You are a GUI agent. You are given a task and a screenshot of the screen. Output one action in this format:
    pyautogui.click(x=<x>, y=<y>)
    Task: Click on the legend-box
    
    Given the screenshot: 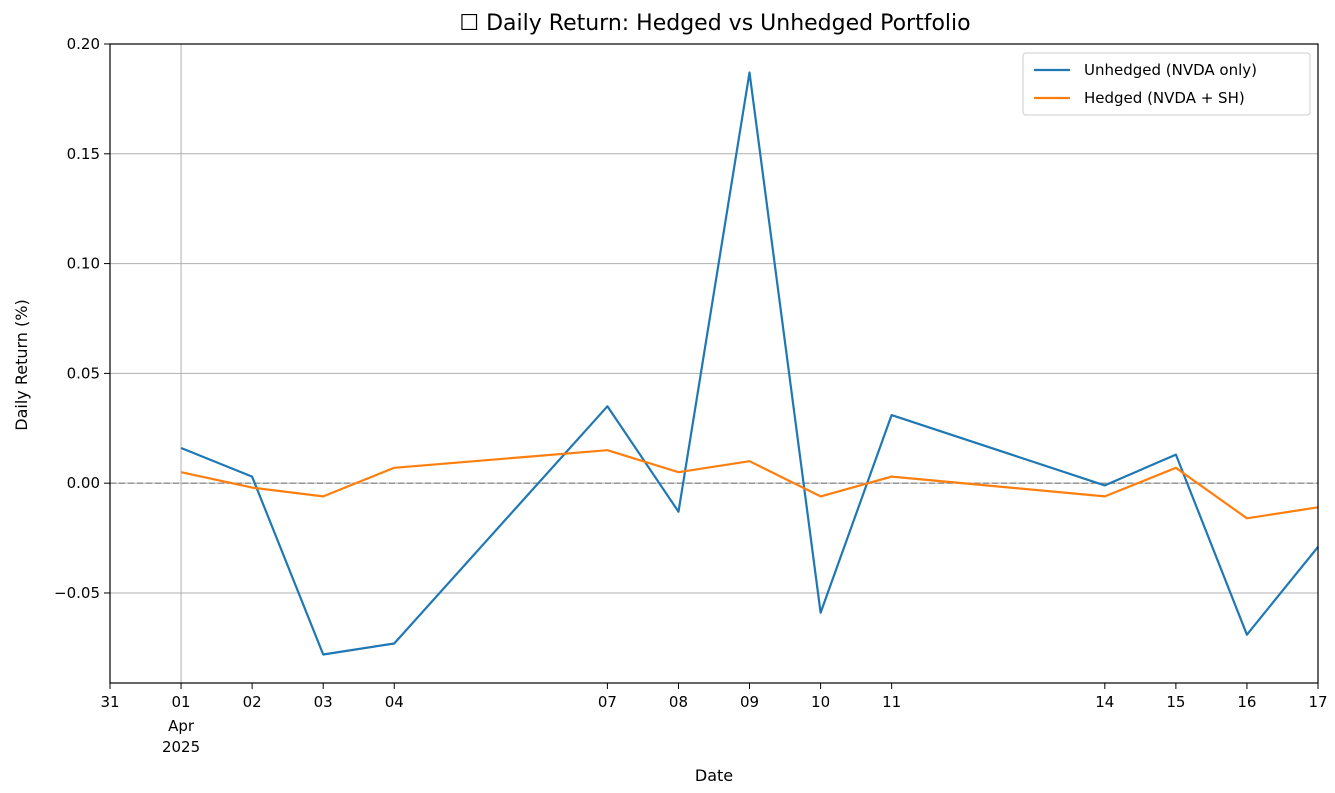 What is the action you would take?
    pyautogui.click(x=1166, y=84)
    